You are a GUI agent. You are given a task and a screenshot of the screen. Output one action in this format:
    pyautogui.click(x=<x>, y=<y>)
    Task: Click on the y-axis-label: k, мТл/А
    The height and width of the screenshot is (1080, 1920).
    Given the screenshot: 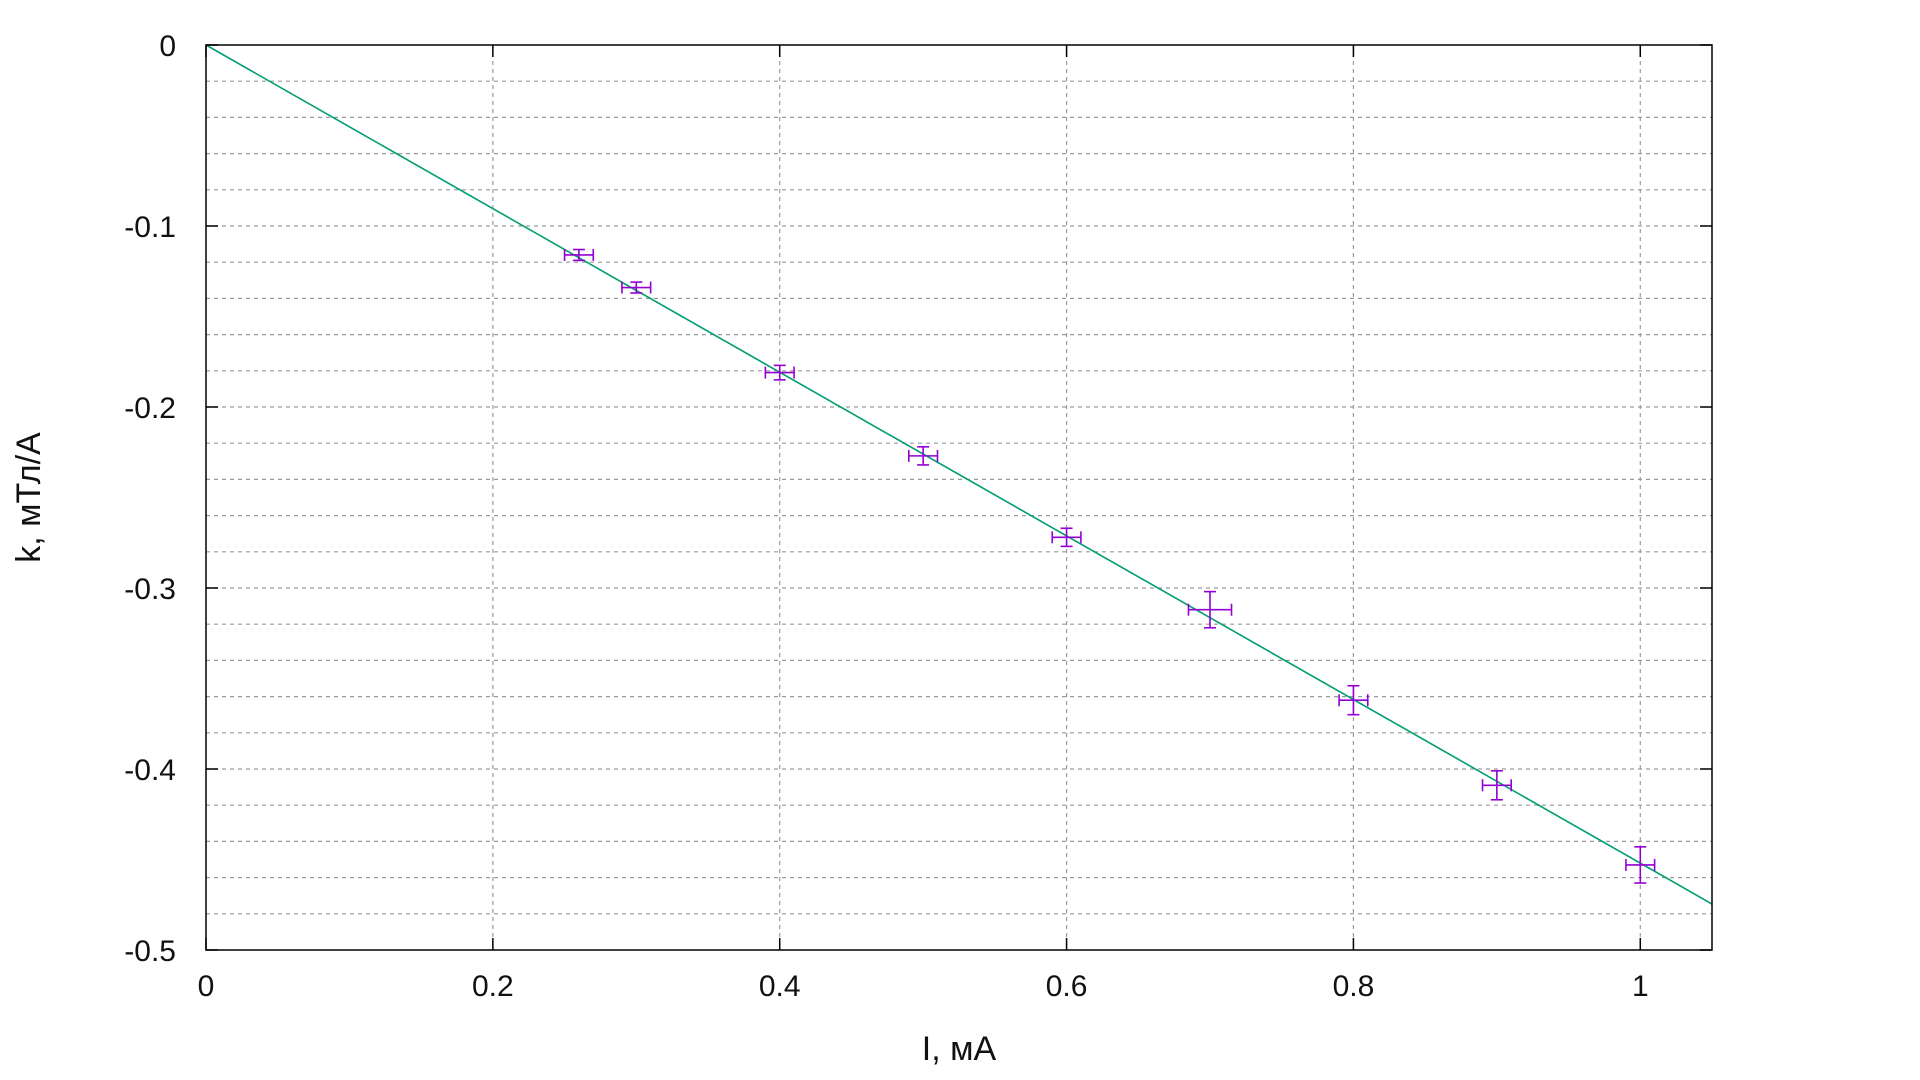 What is the action you would take?
    pyautogui.click(x=29, y=497)
    